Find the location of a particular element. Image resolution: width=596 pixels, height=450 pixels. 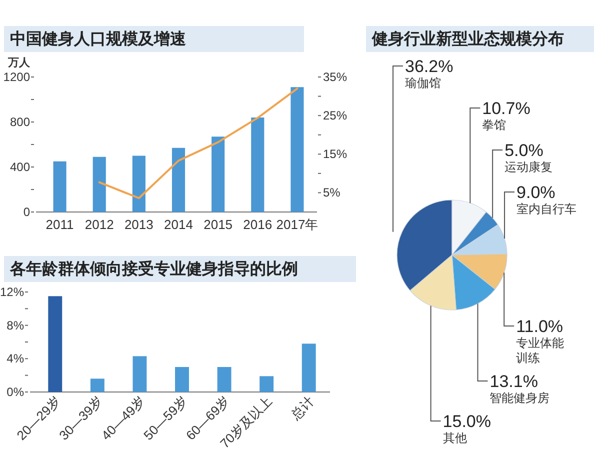

slice-label: 瑜伽馆 is located at coordinates (423, 83).